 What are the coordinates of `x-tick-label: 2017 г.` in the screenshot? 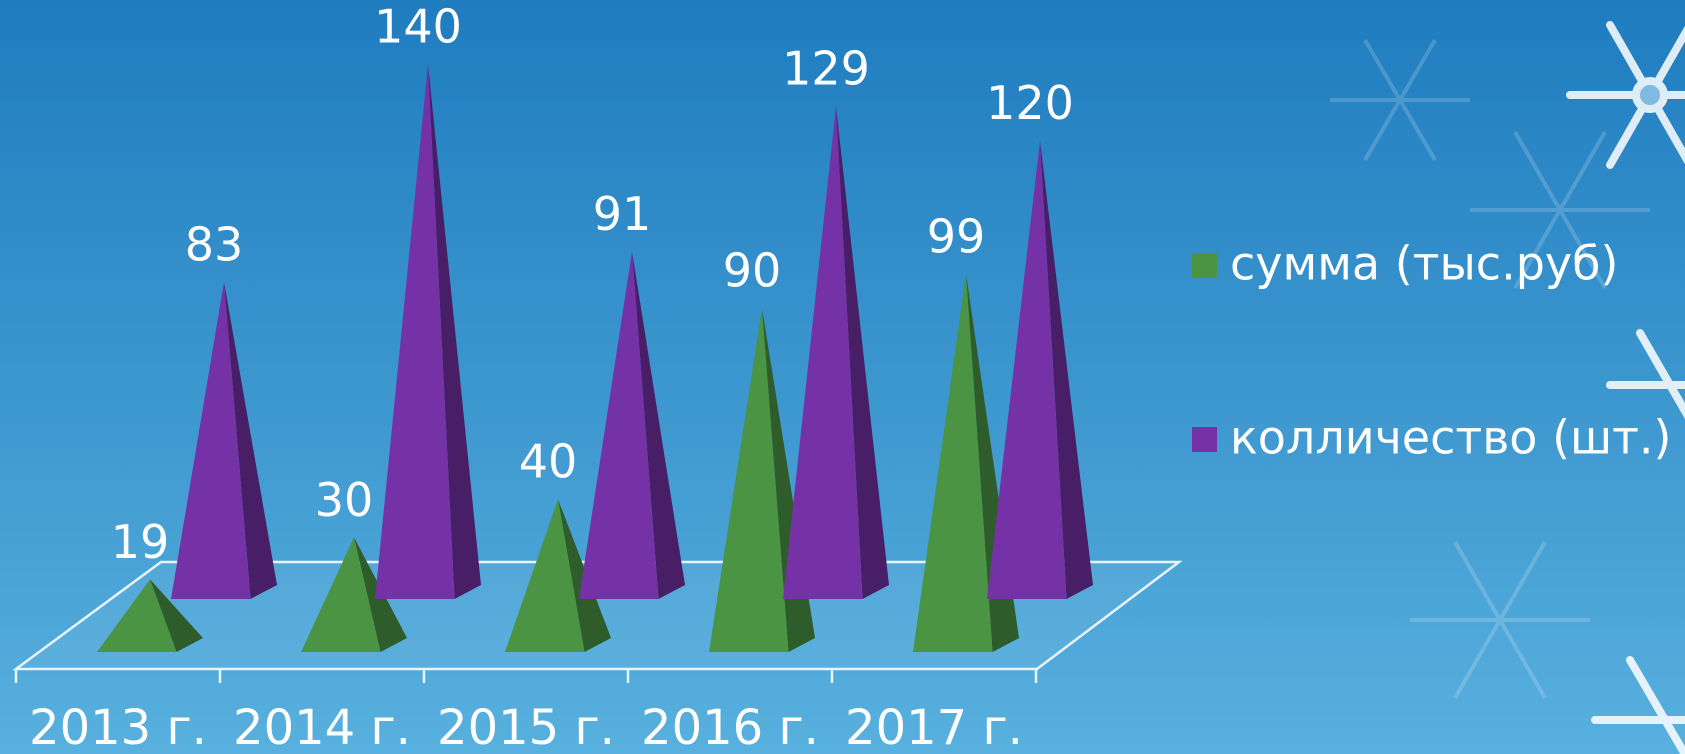 It's located at (934, 727).